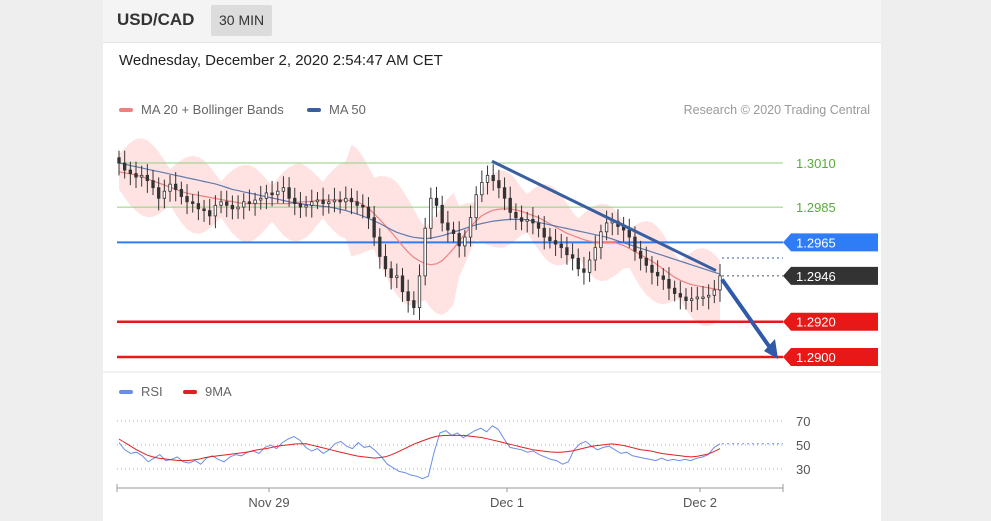 The height and width of the screenshot is (521, 991). What do you see at coordinates (152, 391) in the screenshot?
I see `legend-rsi-label: RSI` at bounding box center [152, 391].